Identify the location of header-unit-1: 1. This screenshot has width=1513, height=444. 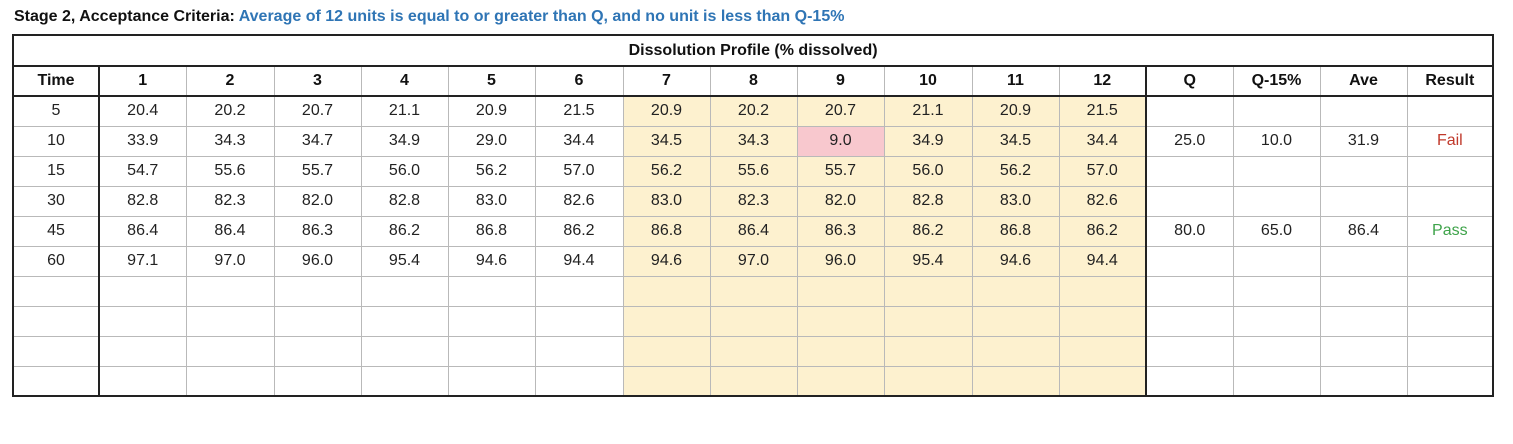
(142, 81).